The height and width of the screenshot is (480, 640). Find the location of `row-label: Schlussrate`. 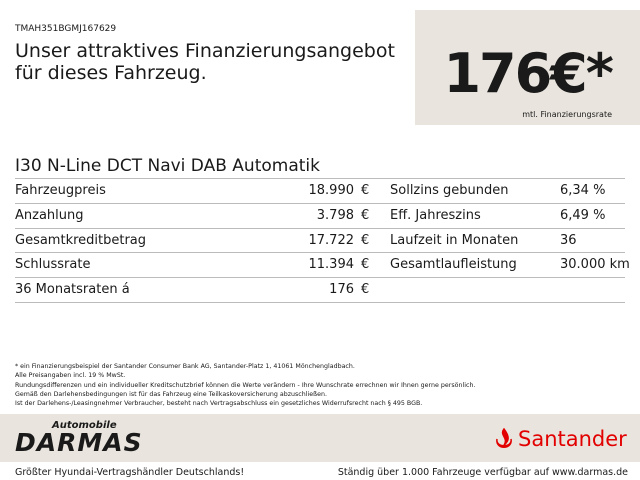

row-label: Schlussrate is located at coordinates (53, 265).